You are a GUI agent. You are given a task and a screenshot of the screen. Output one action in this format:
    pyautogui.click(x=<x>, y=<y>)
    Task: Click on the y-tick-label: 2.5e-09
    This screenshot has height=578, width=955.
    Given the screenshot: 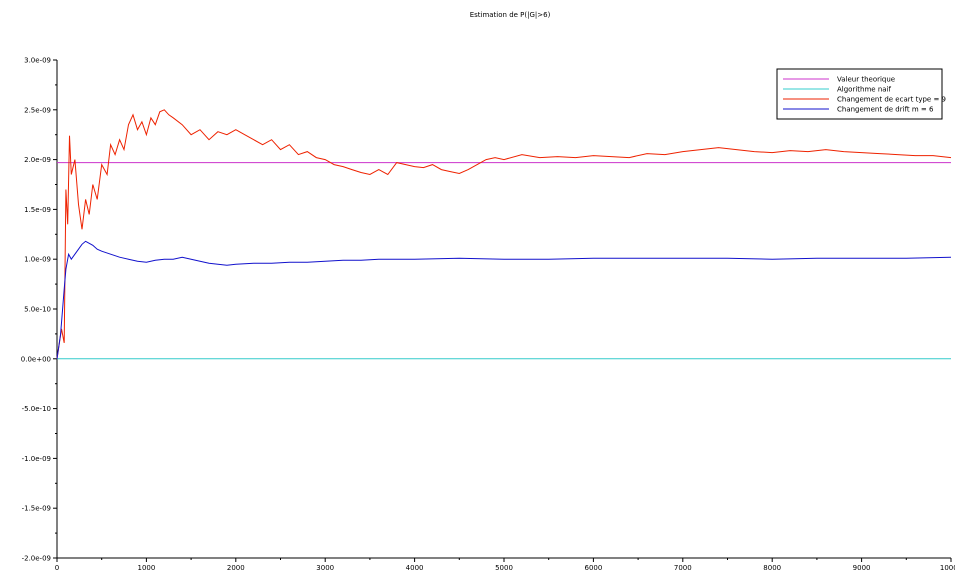 What is the action you would take?
    pyautogui.click(x=37, y=110)
    